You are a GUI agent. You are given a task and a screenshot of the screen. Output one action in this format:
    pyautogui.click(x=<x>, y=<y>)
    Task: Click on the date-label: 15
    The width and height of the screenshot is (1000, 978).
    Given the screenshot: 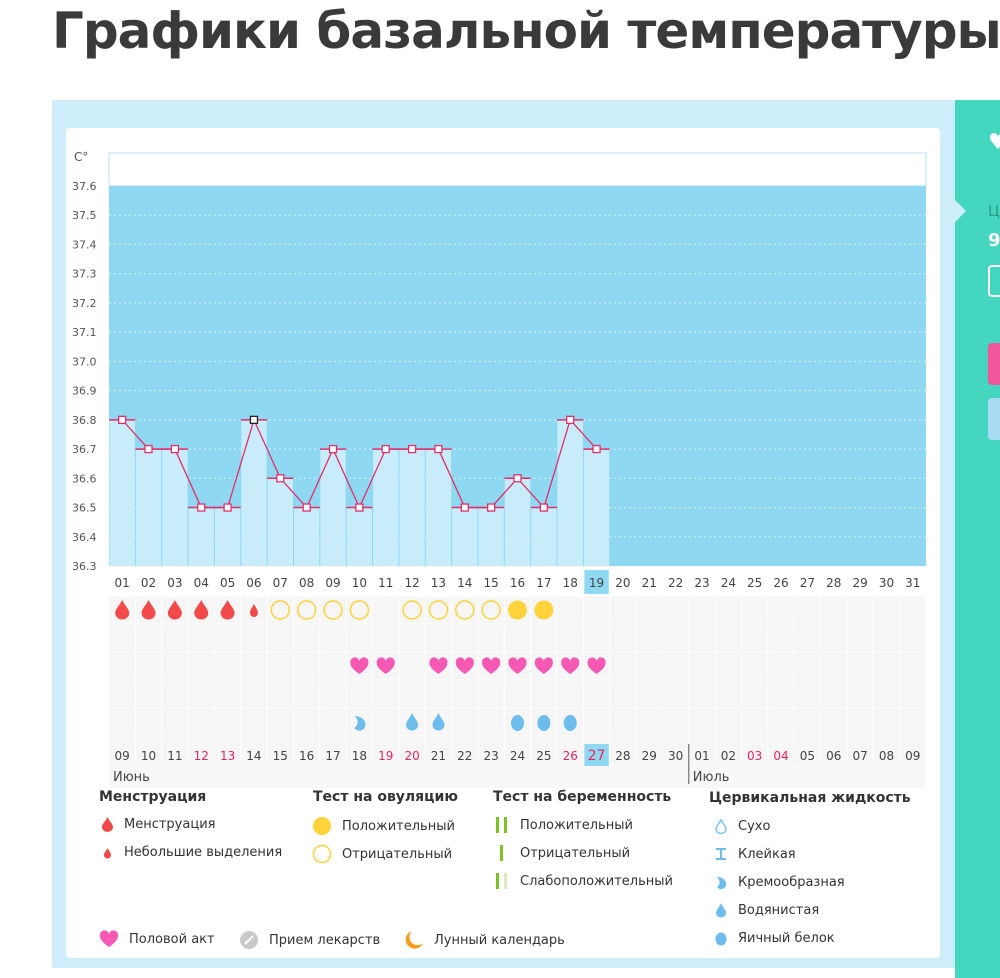 What is the action you would take?
    pyautogui.click(x=280, y=756)
    